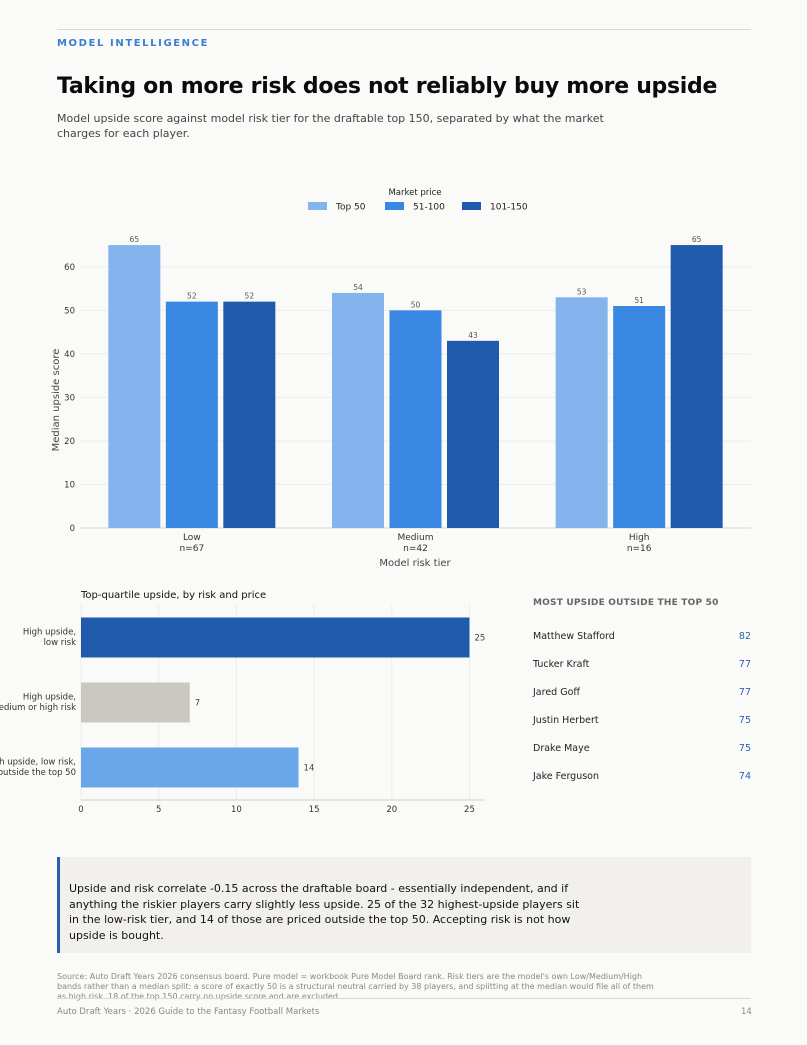  Describe the element at coordinates (56, 400) in the screenshot. I see `y-axis-label: Median upside score` at that location.